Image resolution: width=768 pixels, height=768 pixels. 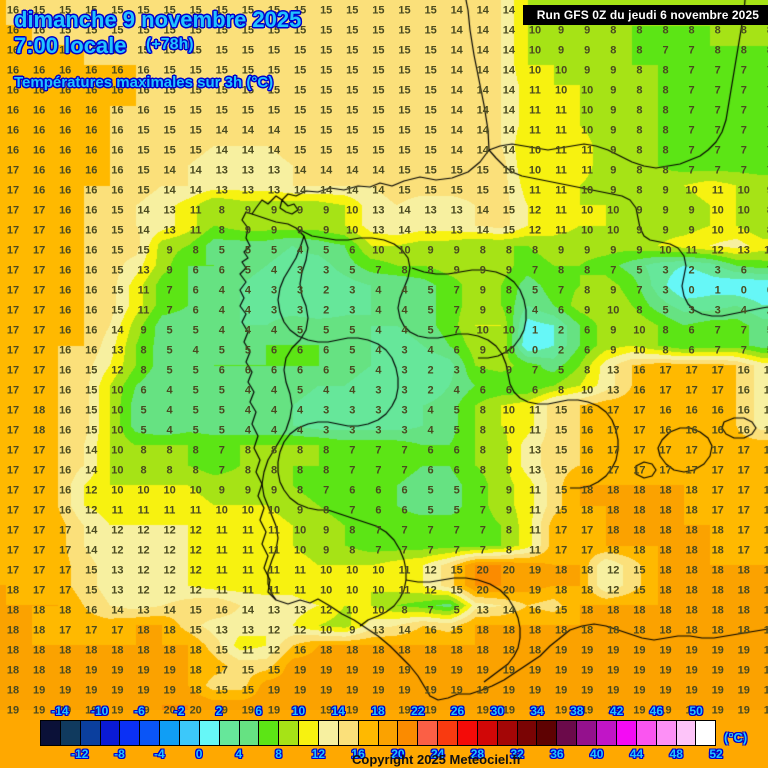 What do you see at coordinates (219, 711) in the screenshot?
I see `legend-tick-top: 2` at bounding box center [219, 711].